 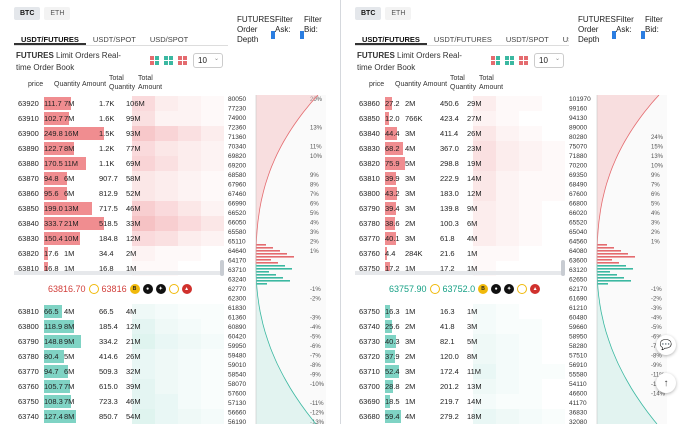 I want to click on asks-row: 63830 68.2 4M 367.0 23M, so click(x=460, y=148).